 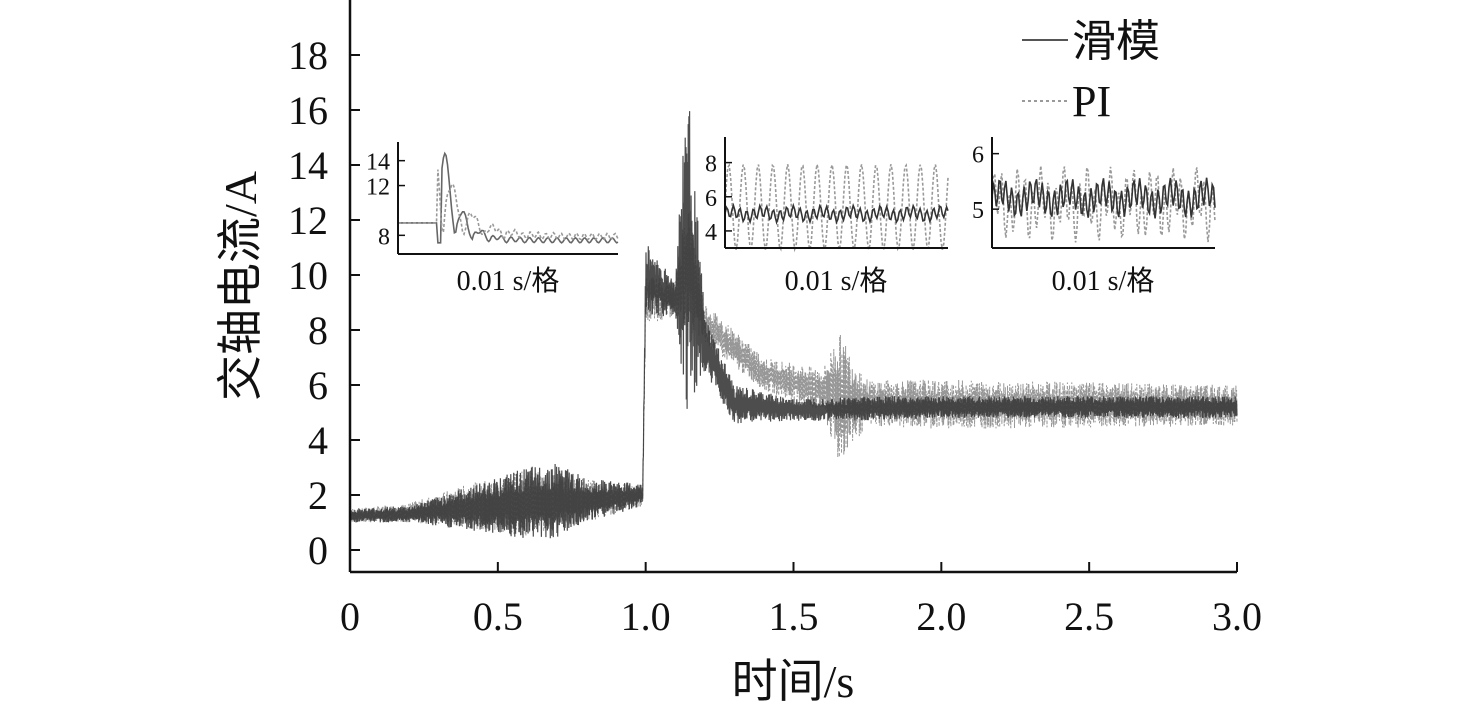 I want to click on legend: 滑模 PI, so click(x=1091, y=71).